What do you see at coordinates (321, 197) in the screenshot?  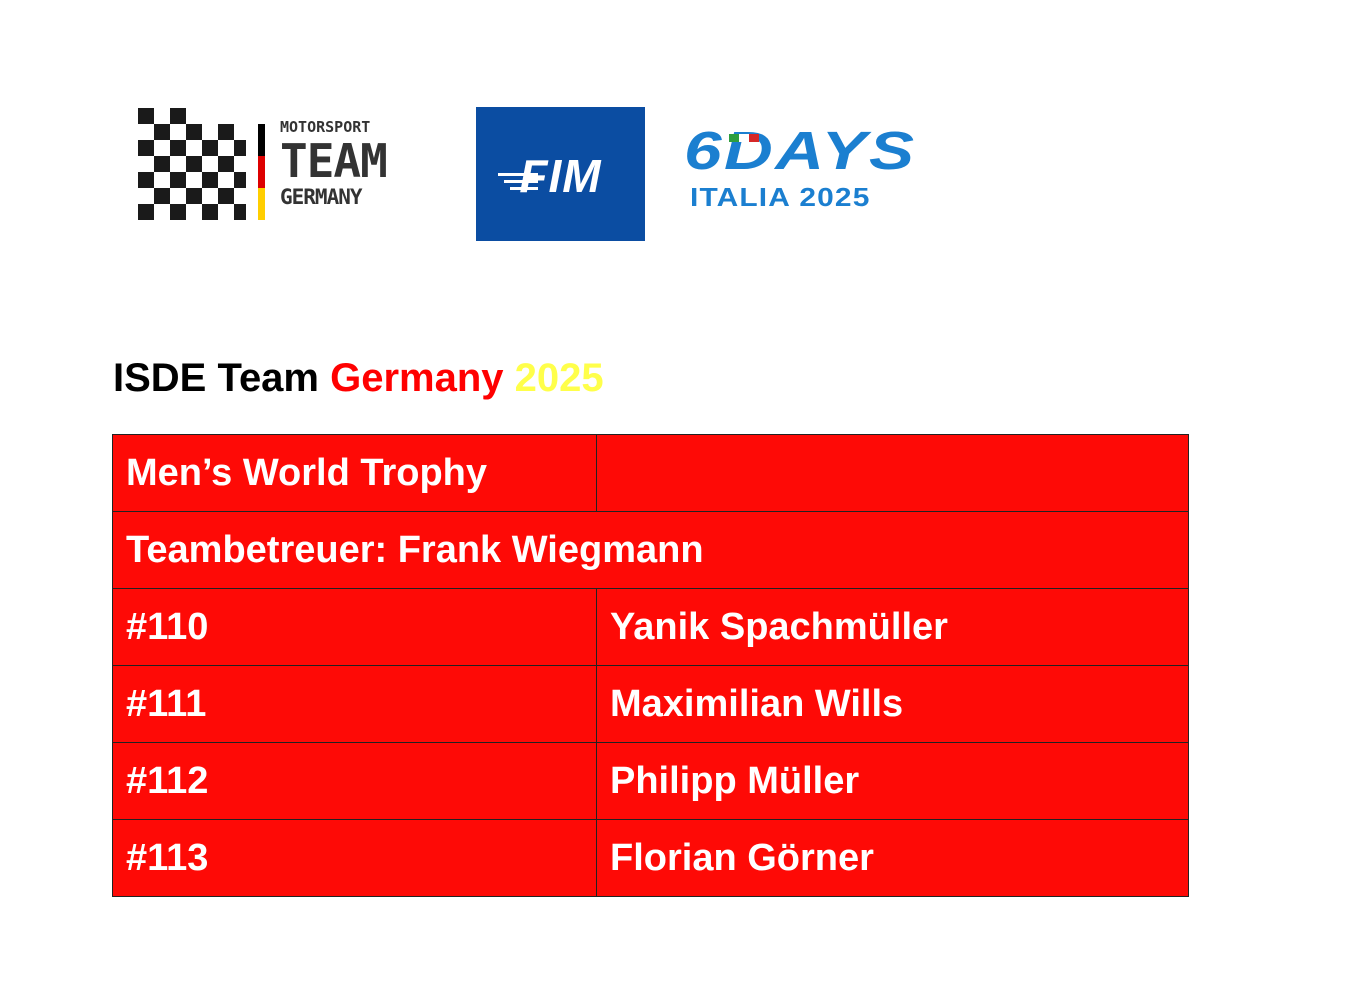 I see `logo-line-germany: GERMANY` at bounding box center [321, 197].